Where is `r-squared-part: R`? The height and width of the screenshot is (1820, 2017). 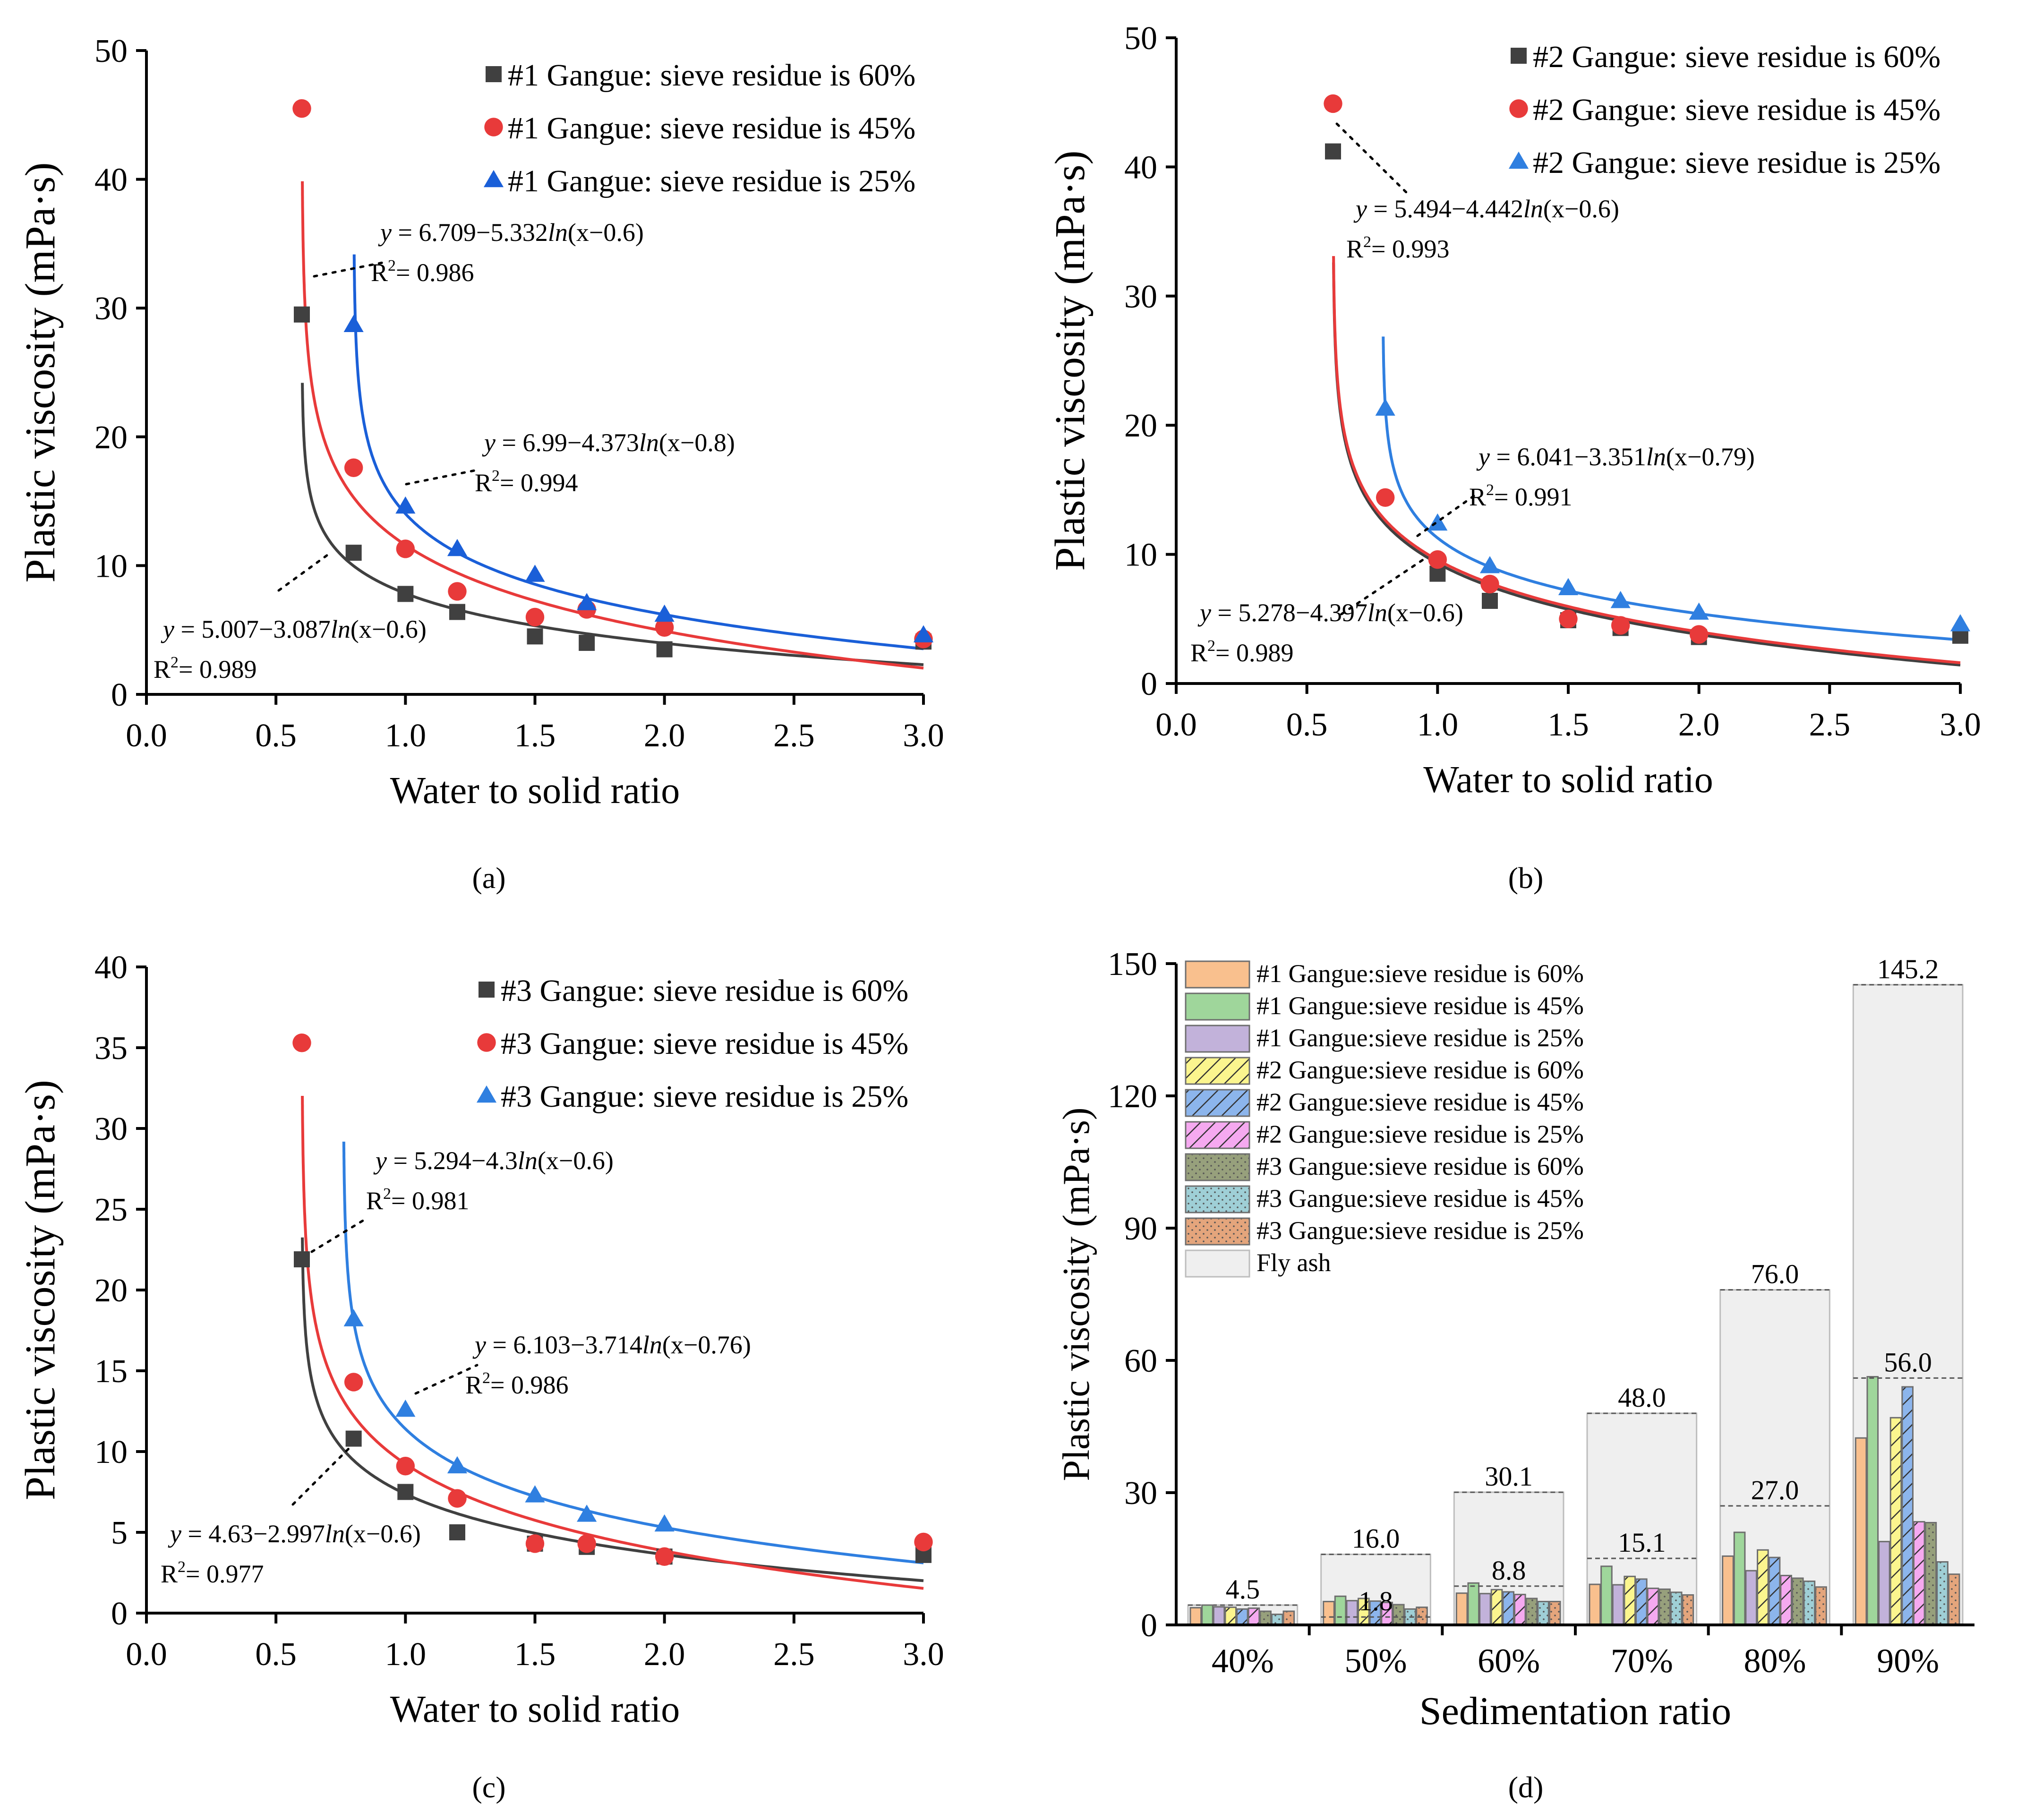 r-squared-part: R is located at coordinates (483, 483).